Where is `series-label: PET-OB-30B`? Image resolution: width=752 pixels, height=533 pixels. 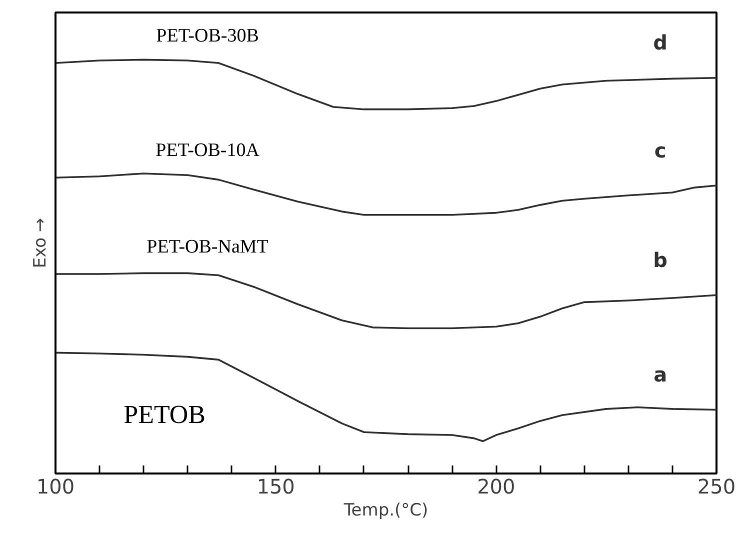
series-label: PET-OB-30B is located at coordinates (207, 36).